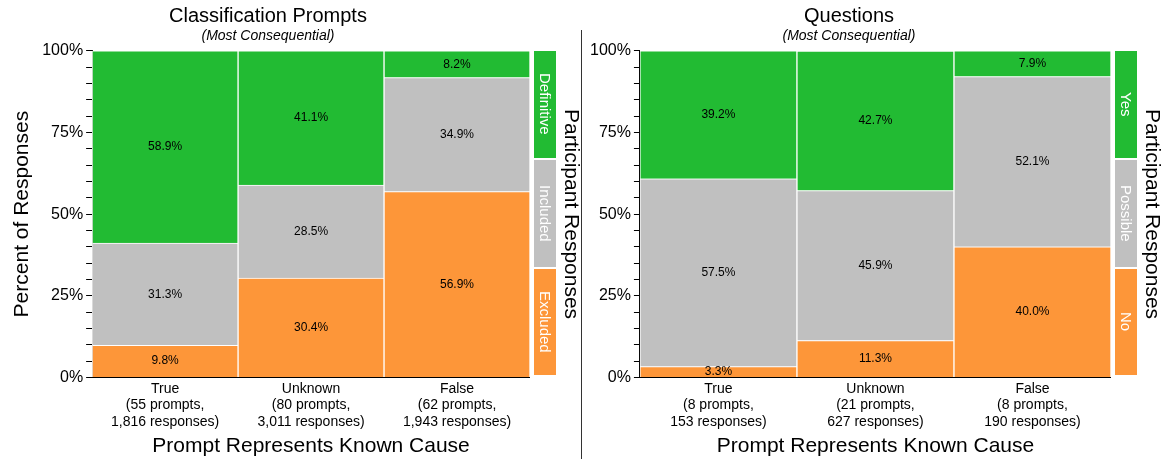 The height and width of the screenshot is (459, 1164). I want to click on data-label: 8.2%, so click(457, 63).